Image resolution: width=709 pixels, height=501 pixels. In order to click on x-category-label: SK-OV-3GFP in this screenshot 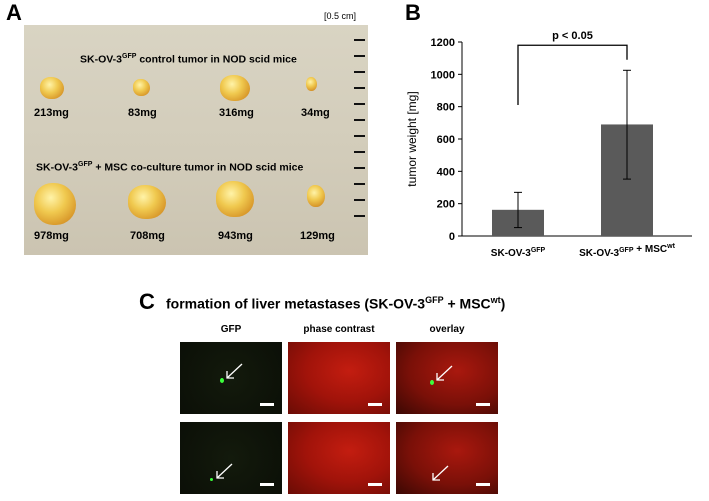, I will do `click(518, 253)`.